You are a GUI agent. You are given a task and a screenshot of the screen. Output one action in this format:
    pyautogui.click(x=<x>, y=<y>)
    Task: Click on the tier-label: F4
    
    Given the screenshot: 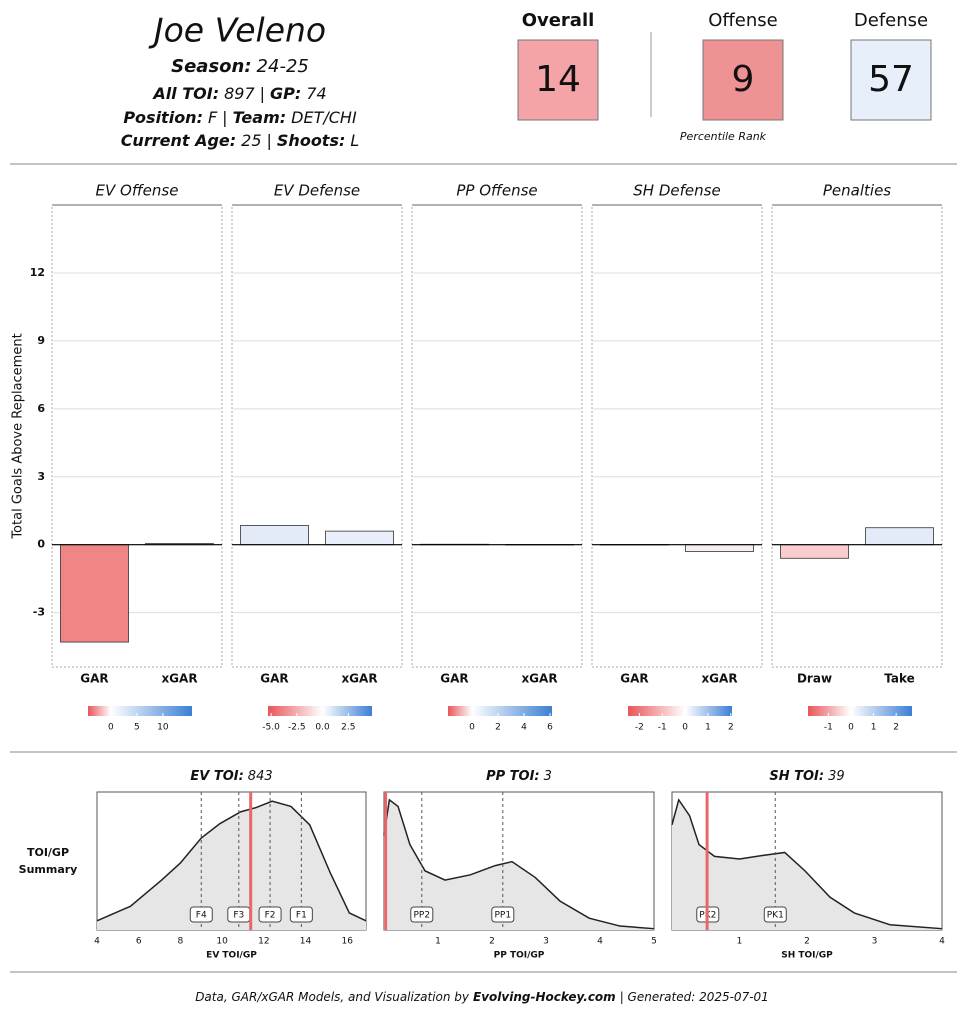 What is the action you would take?
    pyautogui.click(x=201, y=916)
    